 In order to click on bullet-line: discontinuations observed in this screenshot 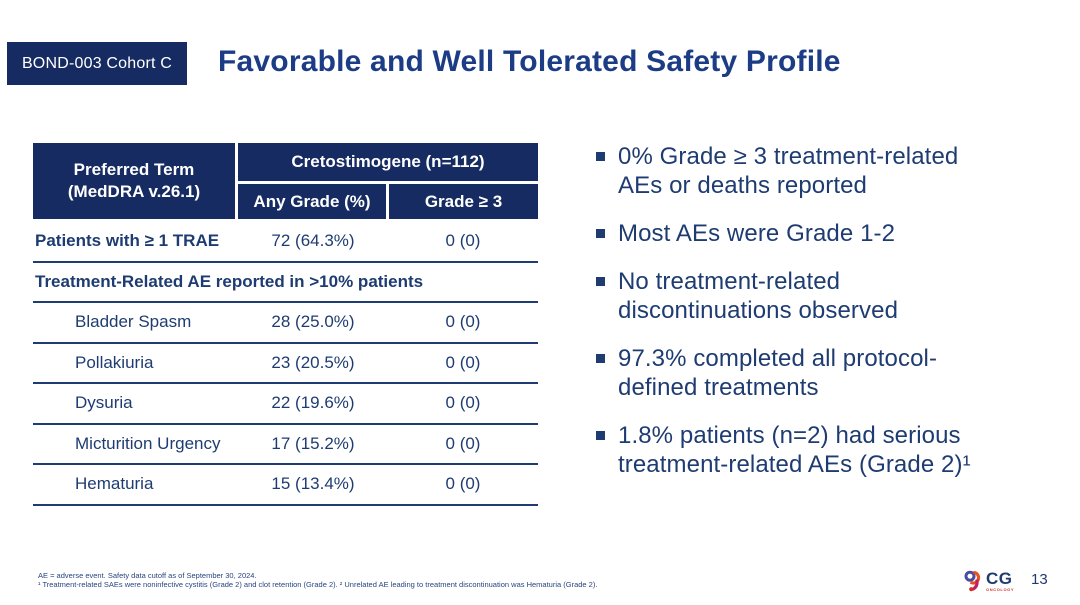, I will do `click(758, 310)`.